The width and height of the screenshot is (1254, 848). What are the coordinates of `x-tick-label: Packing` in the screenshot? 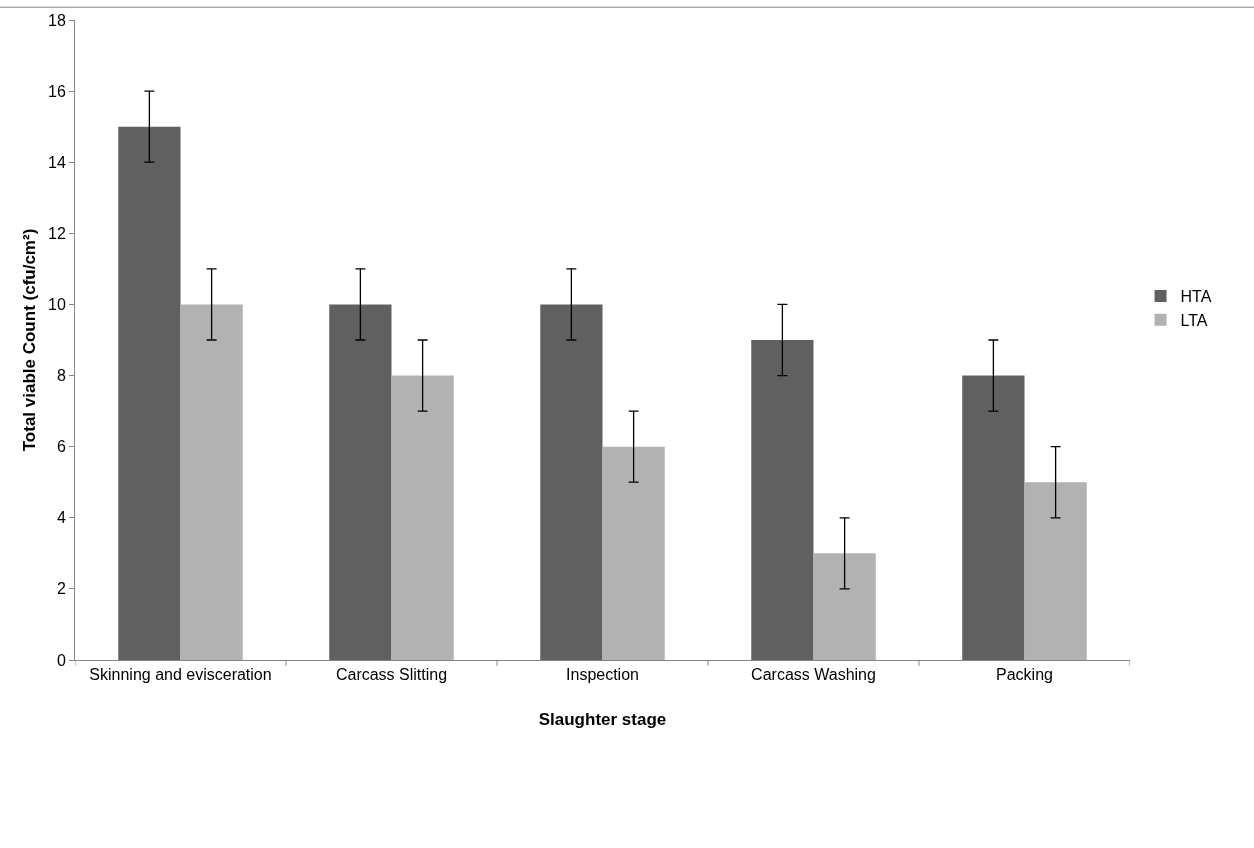 It's located at (1024, 675).